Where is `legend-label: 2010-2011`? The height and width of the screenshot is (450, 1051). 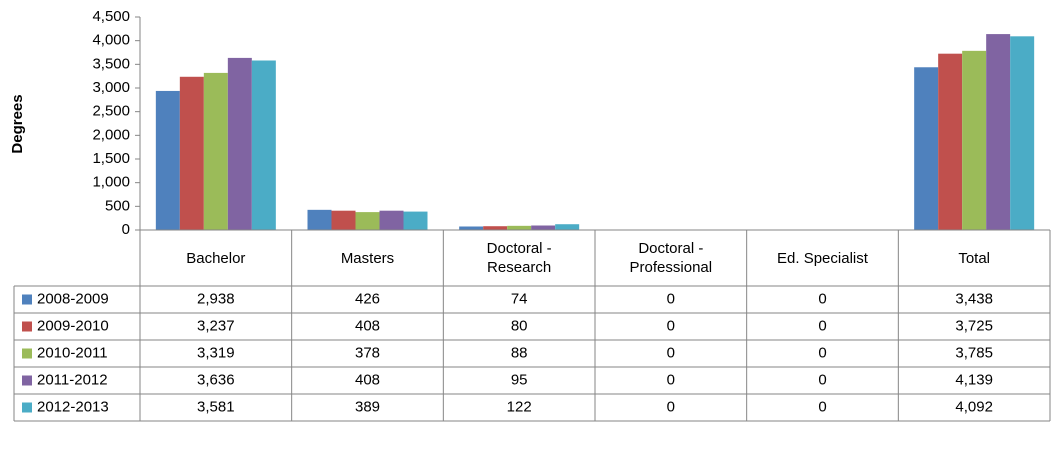 legend-label: 2010-2011 is located at coordinates (72, 352).